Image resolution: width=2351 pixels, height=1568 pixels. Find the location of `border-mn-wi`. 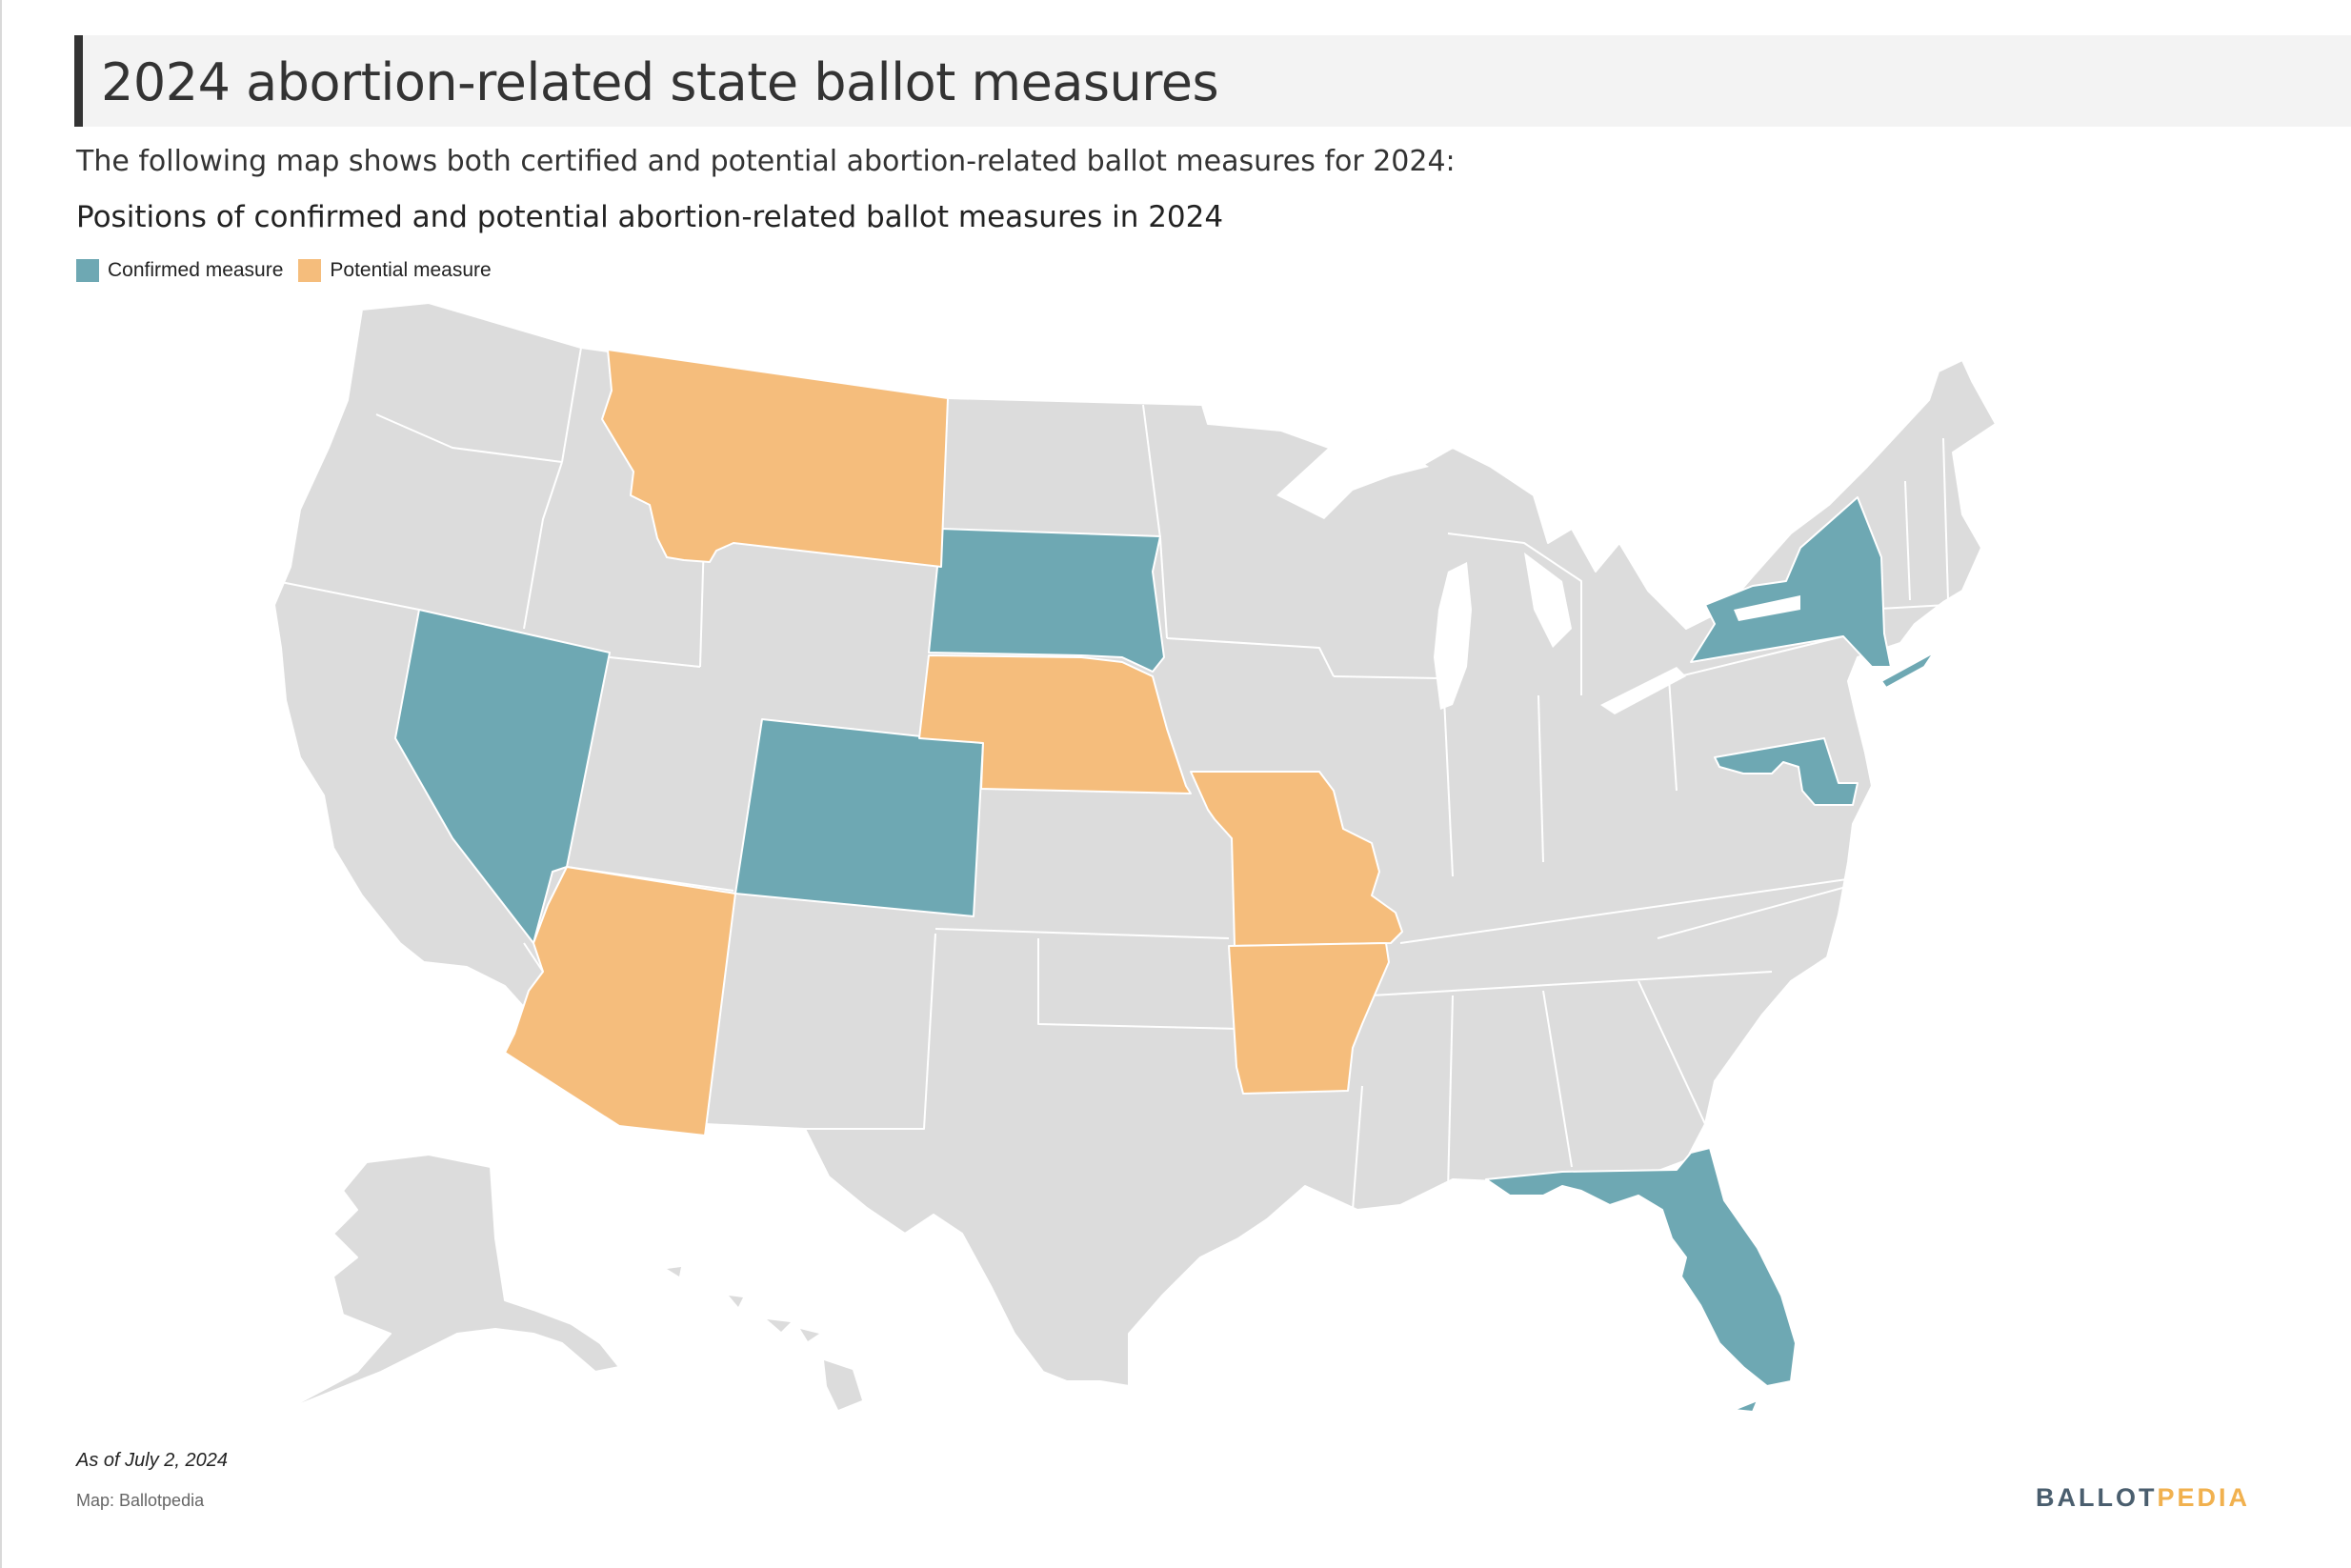

border-mn-wi is located at coordinates (1164, 588).